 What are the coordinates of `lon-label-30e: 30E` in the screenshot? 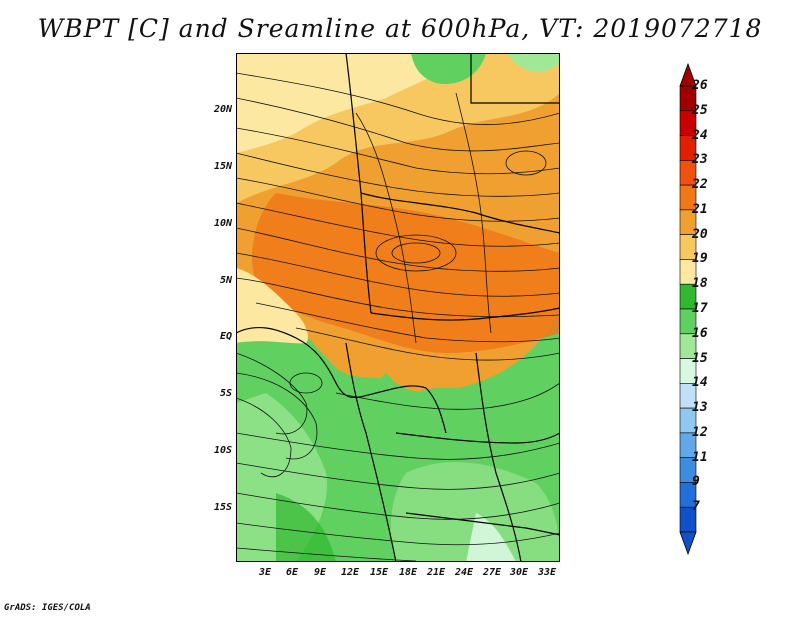 It's located at (519, 572).